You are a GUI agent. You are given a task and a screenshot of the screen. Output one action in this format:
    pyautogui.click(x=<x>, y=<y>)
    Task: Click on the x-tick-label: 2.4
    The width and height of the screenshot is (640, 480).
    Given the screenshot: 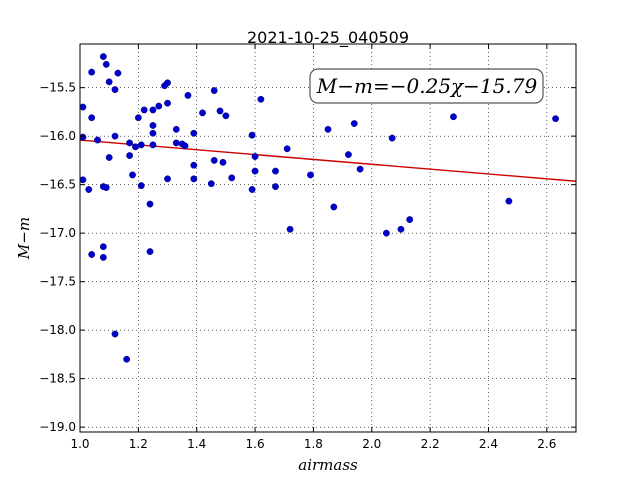 What is the action you would take?
    pyautogui.click(x=488, y=444)
    